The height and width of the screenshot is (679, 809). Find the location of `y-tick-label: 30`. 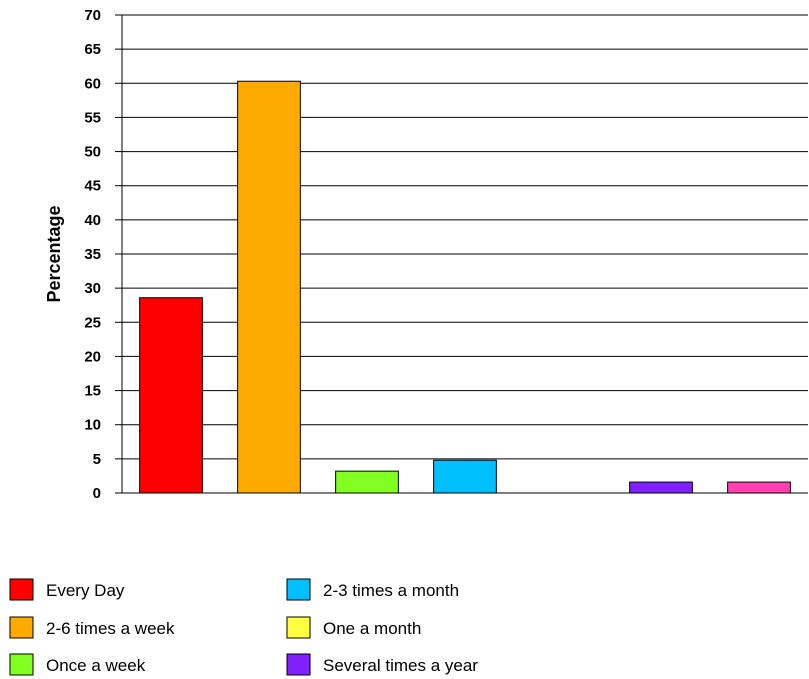

y-tick-label: 30 is located at coordinates (92, 288).